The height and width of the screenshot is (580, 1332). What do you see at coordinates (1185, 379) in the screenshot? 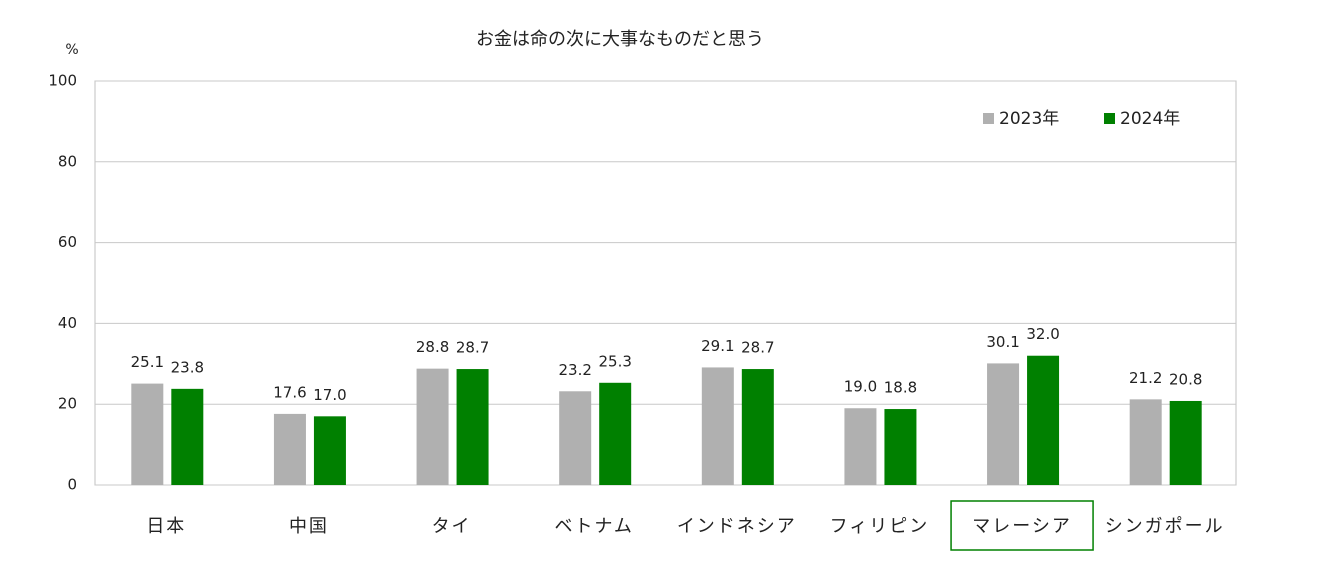
I see `data-label: 20.8` at bounding box center [1185, 379].